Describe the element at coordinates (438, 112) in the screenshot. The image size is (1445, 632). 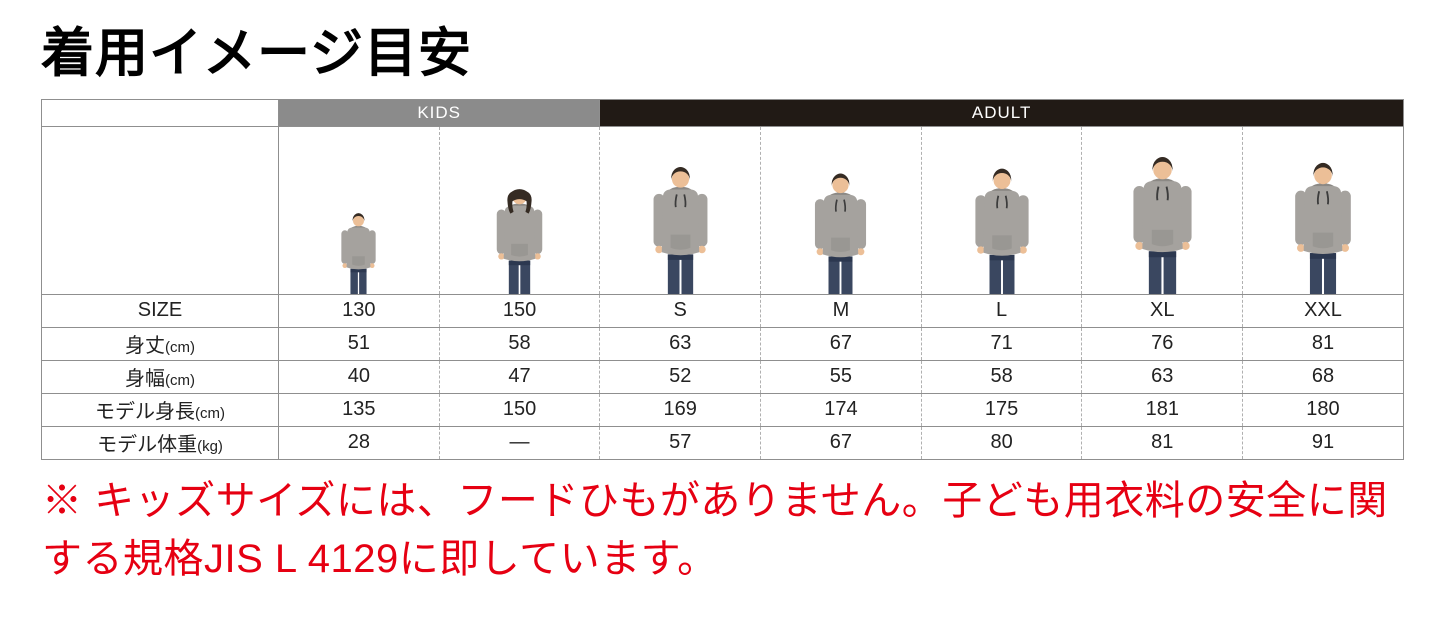
I see `group-header-kids: KIDS` at that location.